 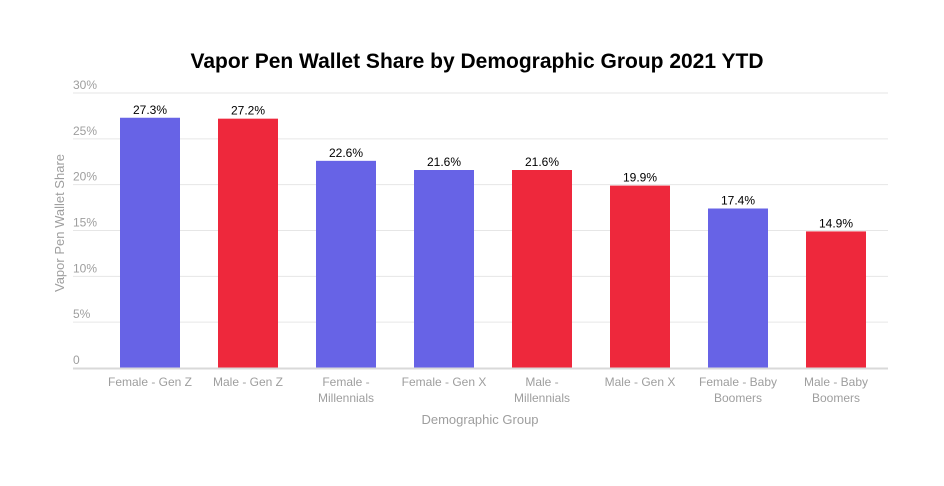 What do you see at coordinates (444, 382) in the screenshot?
I see `x-tick-label: Female - Gen X` at bounding box center [444, 382].